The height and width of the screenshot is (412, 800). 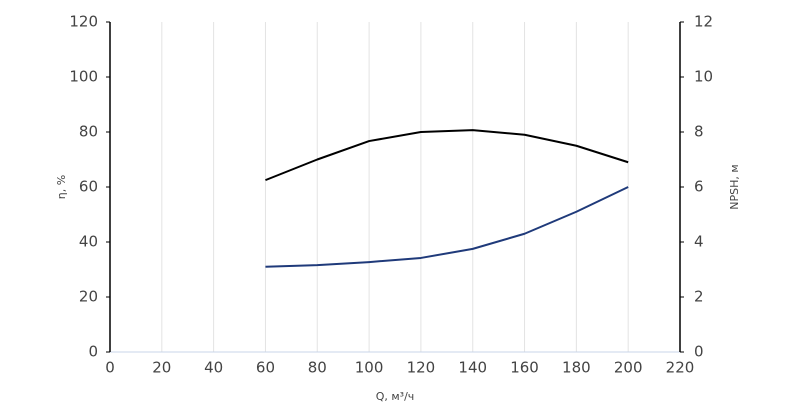 I want to click on x-tick-label: 80, so click(x=317, y=368).